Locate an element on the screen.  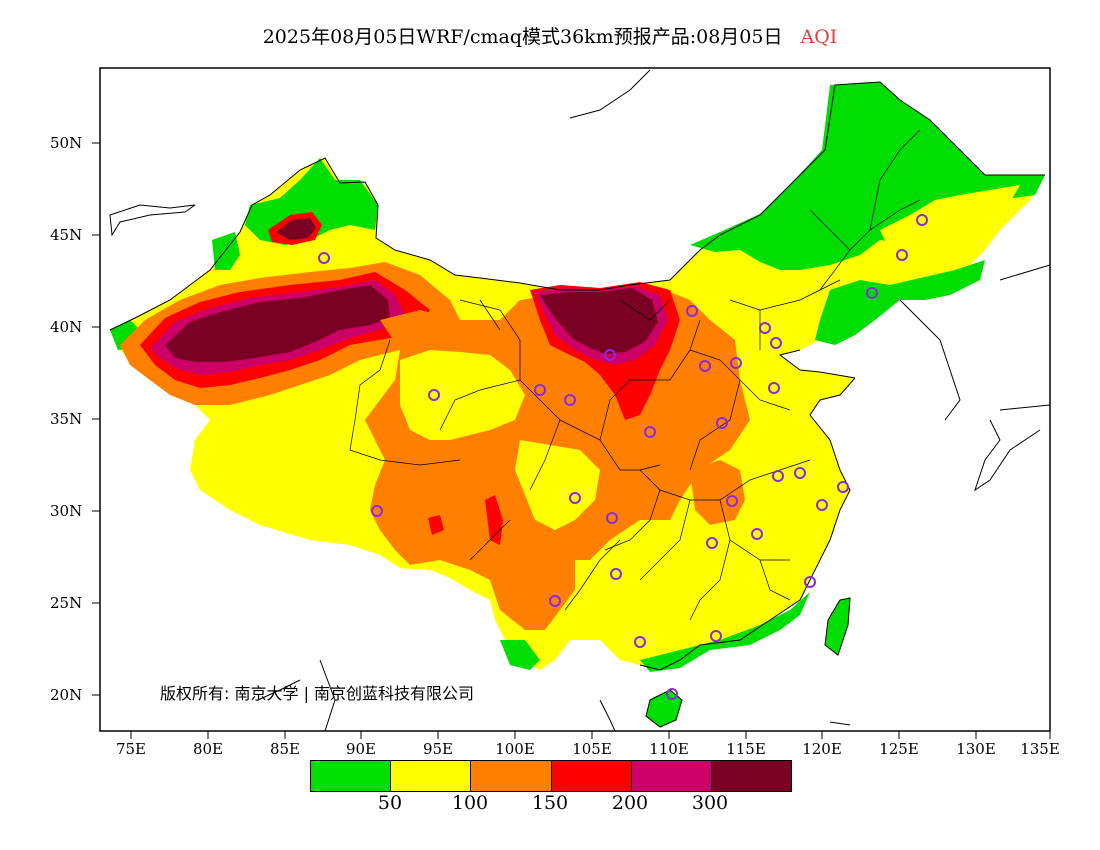
x-axis-ticks is located at coordinates (590, 735).